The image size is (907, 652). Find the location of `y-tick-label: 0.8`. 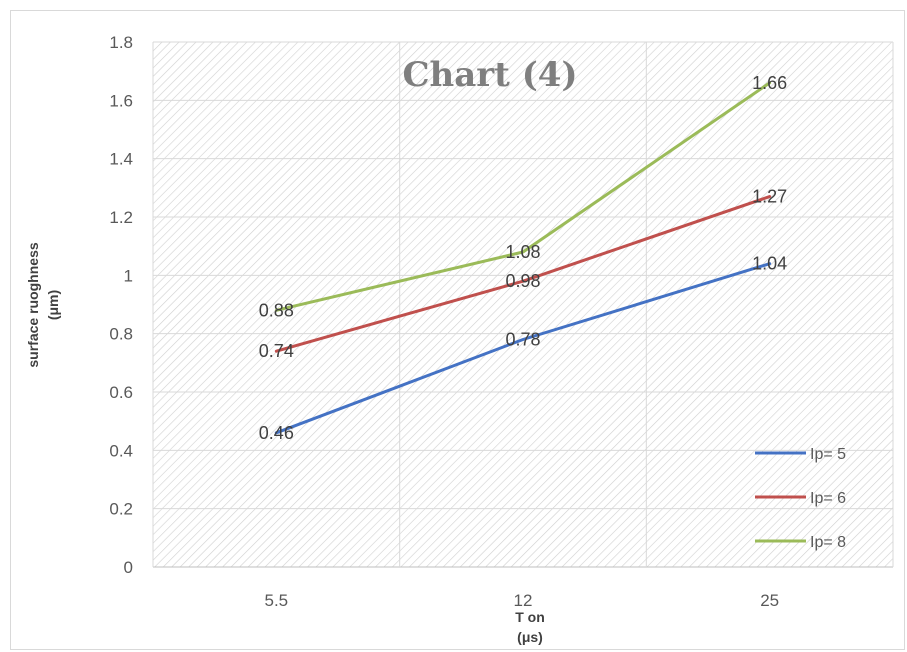

y-tick-label: 0.8 is located at coordinates (121, 334).